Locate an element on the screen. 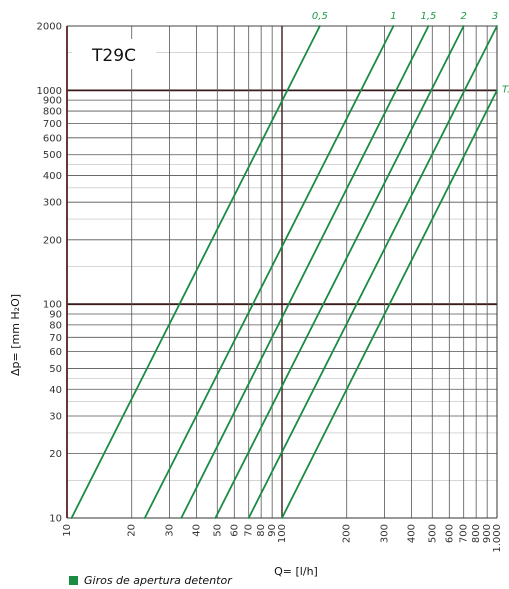 The image size is (509, 589). x-tick-label: 300 is located at coordinates (385, 533).